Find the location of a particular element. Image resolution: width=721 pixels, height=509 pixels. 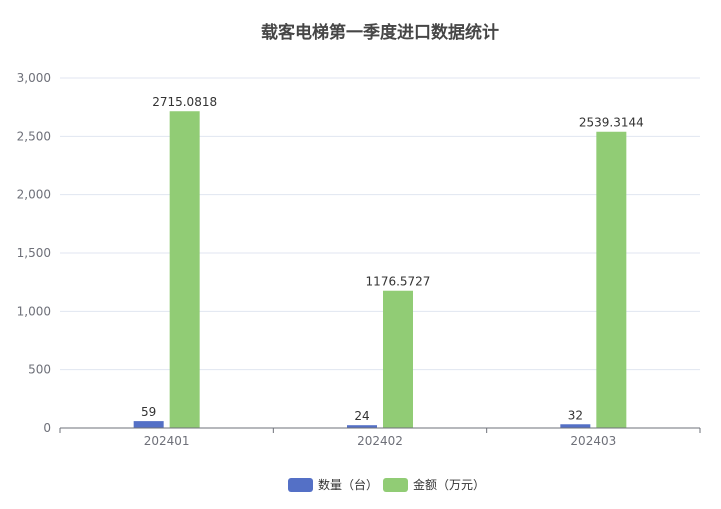

legend: 数量（台） 金额（万元） is located at coordinates (386, 484).